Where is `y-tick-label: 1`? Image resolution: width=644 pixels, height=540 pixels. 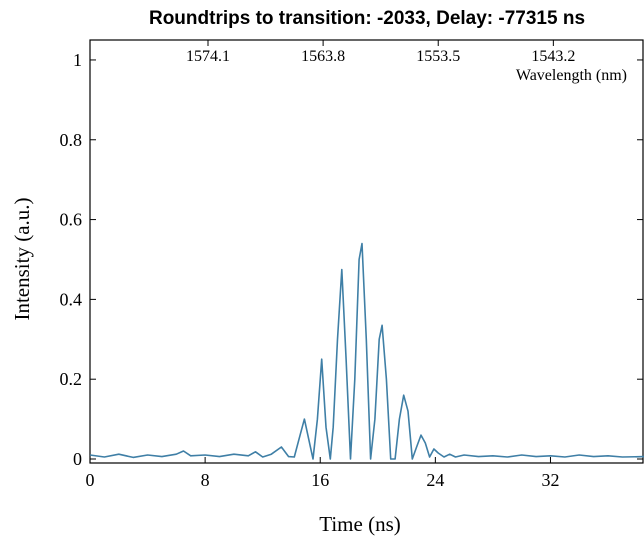
y-tick-label: 1 is located at coordinates (77, 60).